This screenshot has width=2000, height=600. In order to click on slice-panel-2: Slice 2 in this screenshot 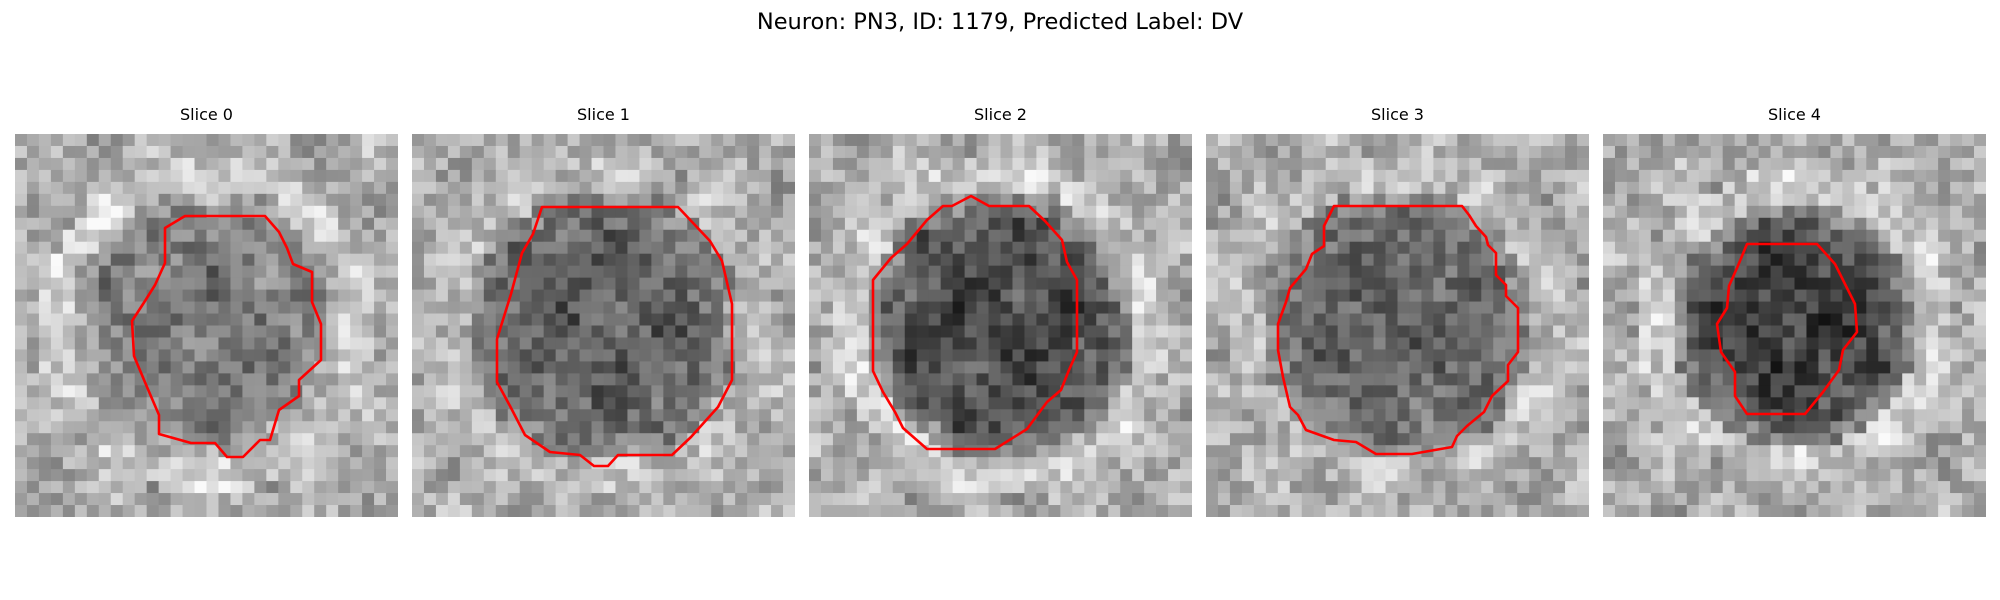, I will do `click(1000, 311)`.